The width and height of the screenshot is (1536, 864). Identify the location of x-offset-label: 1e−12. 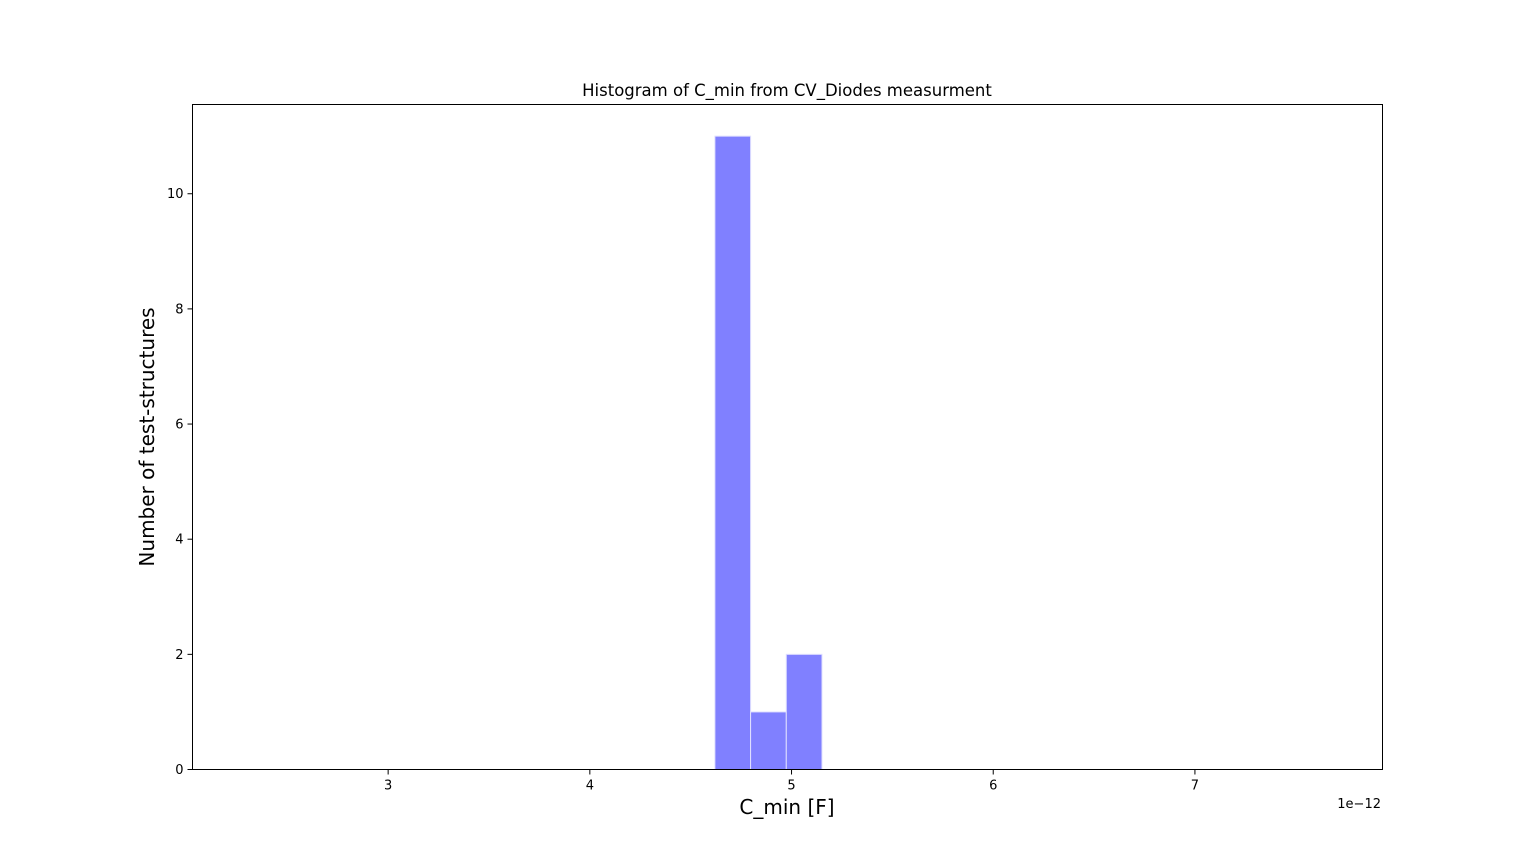
(1359, 804).